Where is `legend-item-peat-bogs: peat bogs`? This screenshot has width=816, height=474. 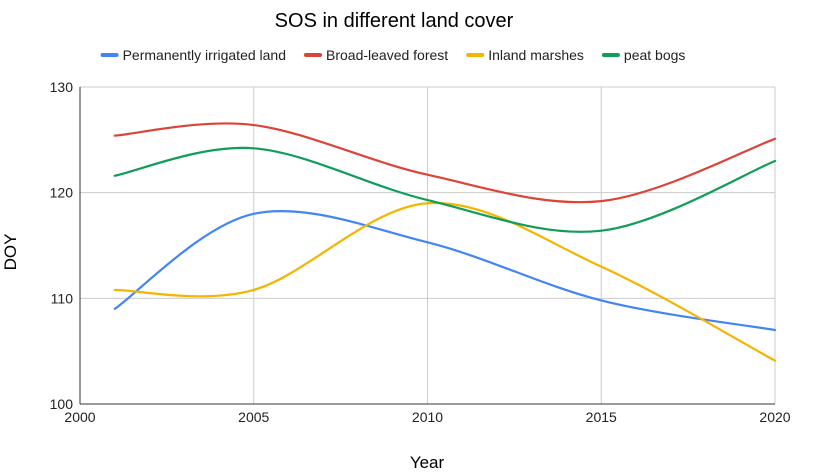 legend-item-peat-bogs: peat bogs is located at coordinates (643, 55).